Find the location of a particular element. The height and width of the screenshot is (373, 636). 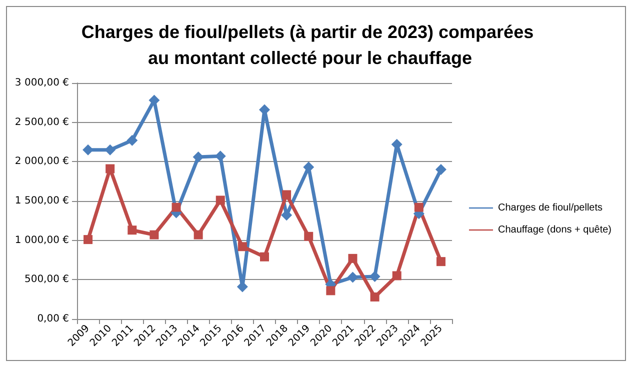

y-tick-label: 3 000,00 € is located at coordinates (41, 83).